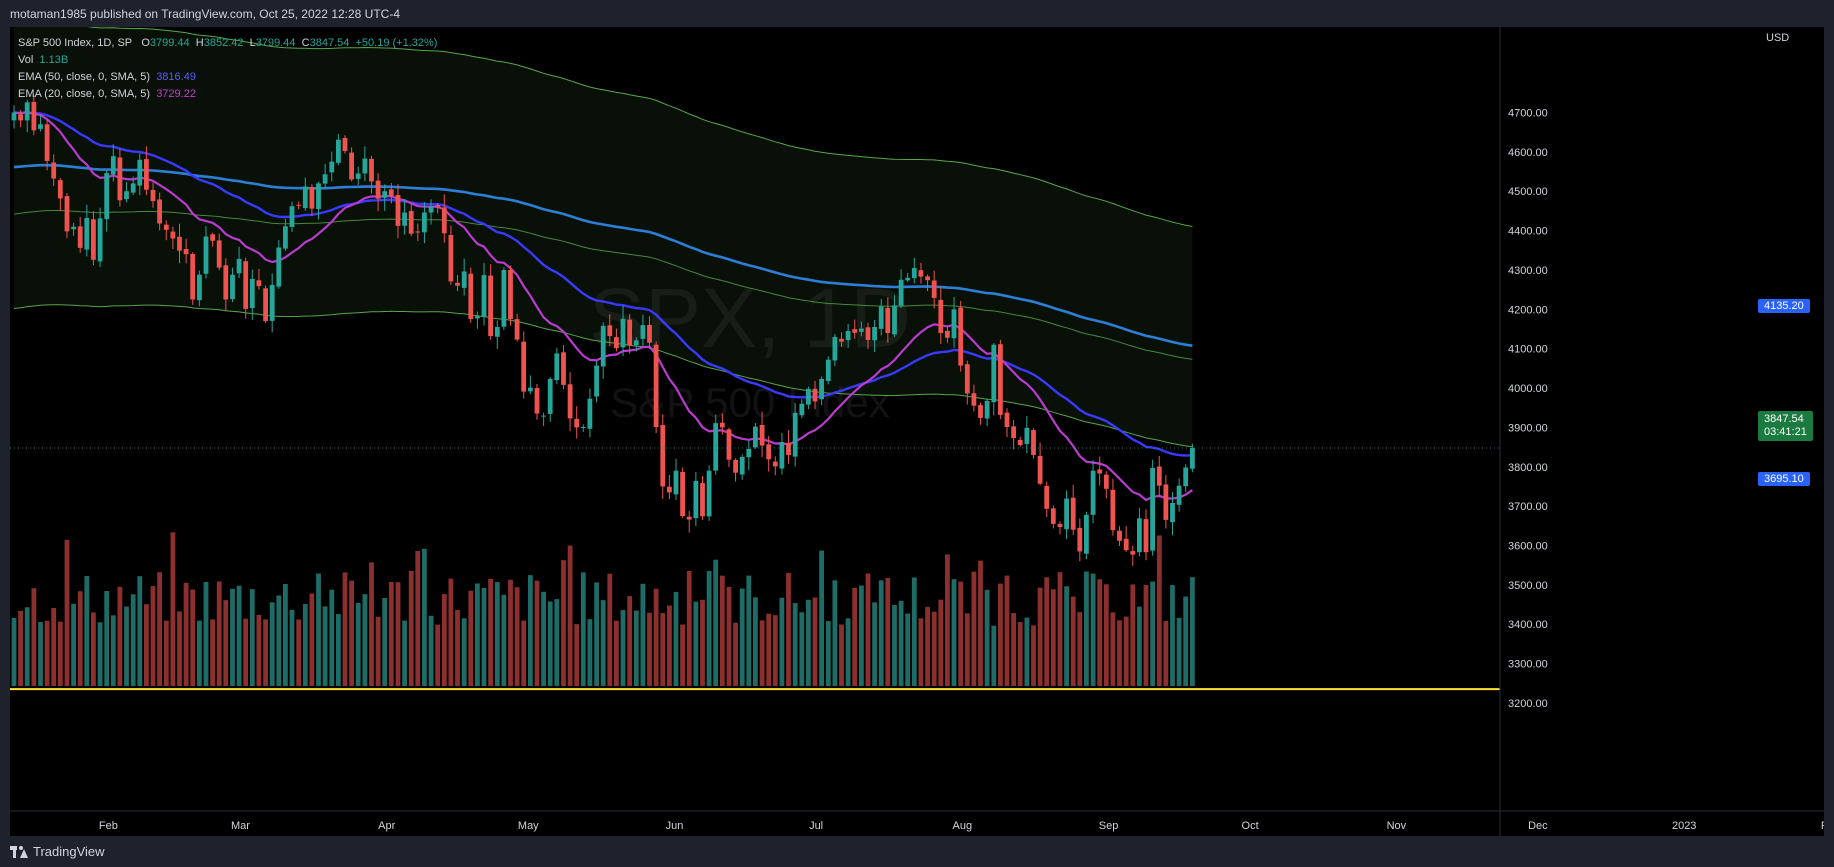 The image size is (1834, 867). What do you see at coordinates (252, 43) in the screenshot?
I see `legend-low-label: L` at bounding box center [252, 43].